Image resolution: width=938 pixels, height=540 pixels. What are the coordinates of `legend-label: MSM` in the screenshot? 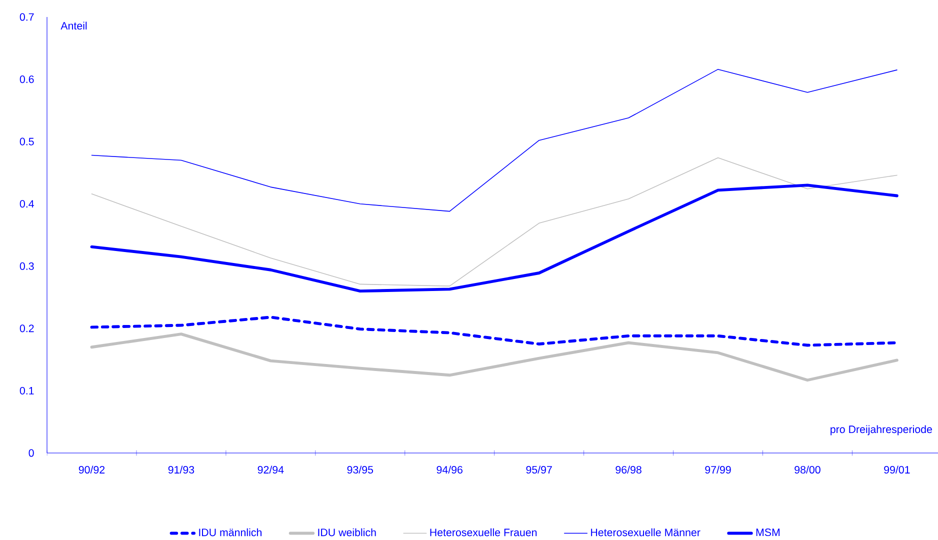 It's located at (768, 532).